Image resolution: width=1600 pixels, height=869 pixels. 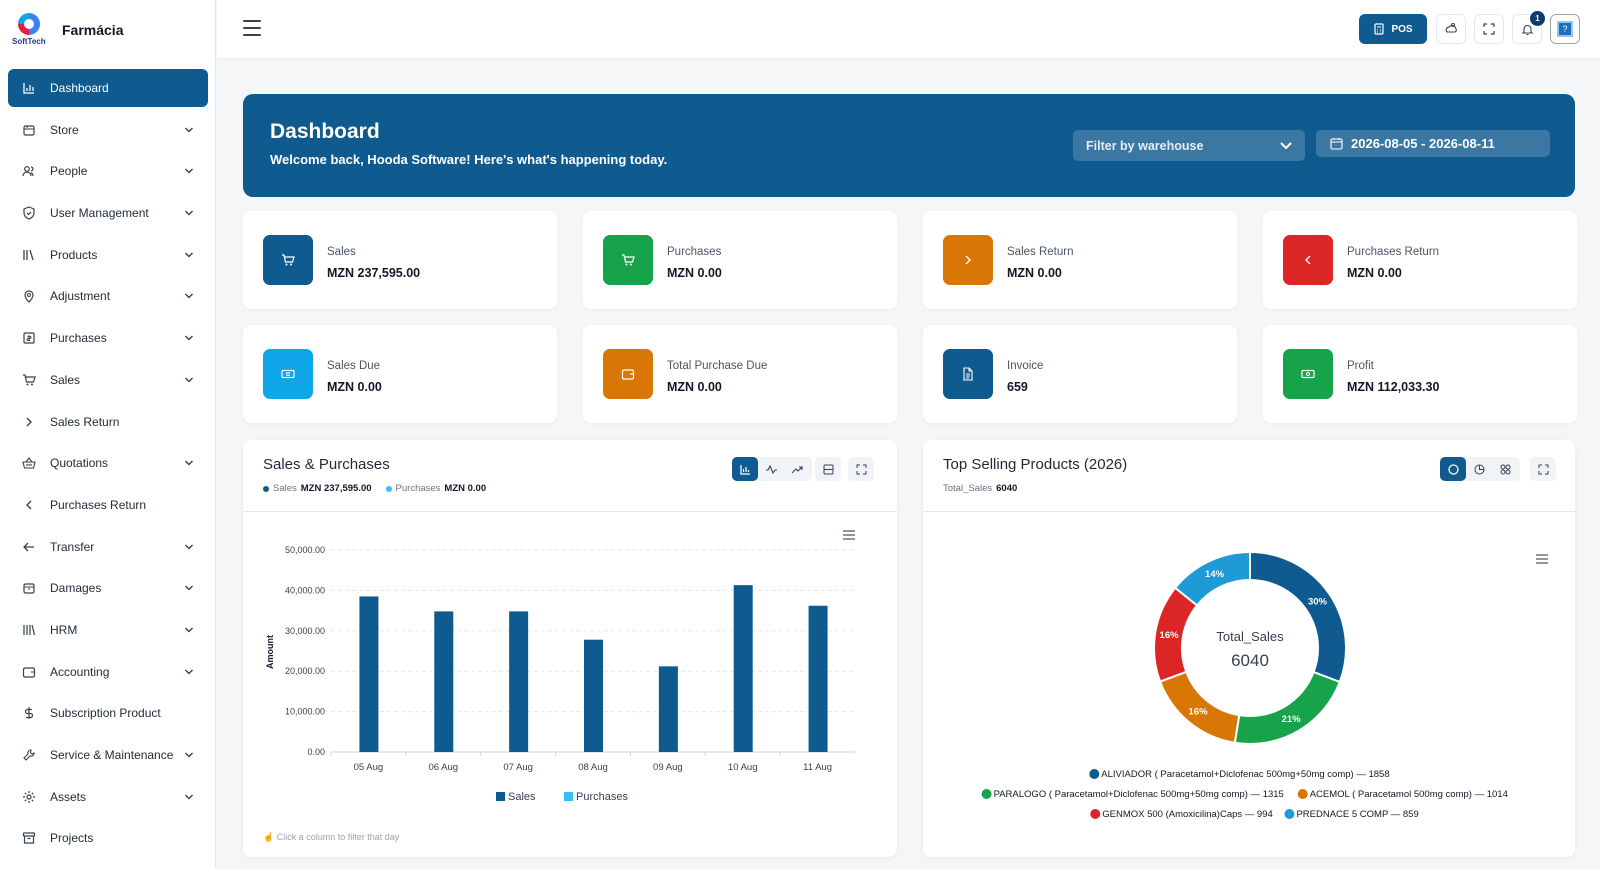 I want to click on sidebar-item-purchases-return: Purchases Return, so click(x=108, y=505).